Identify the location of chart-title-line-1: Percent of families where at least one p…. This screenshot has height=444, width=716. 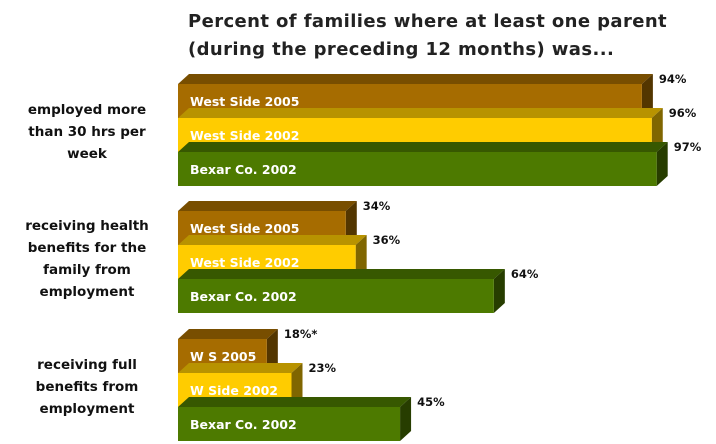
(428, 21).